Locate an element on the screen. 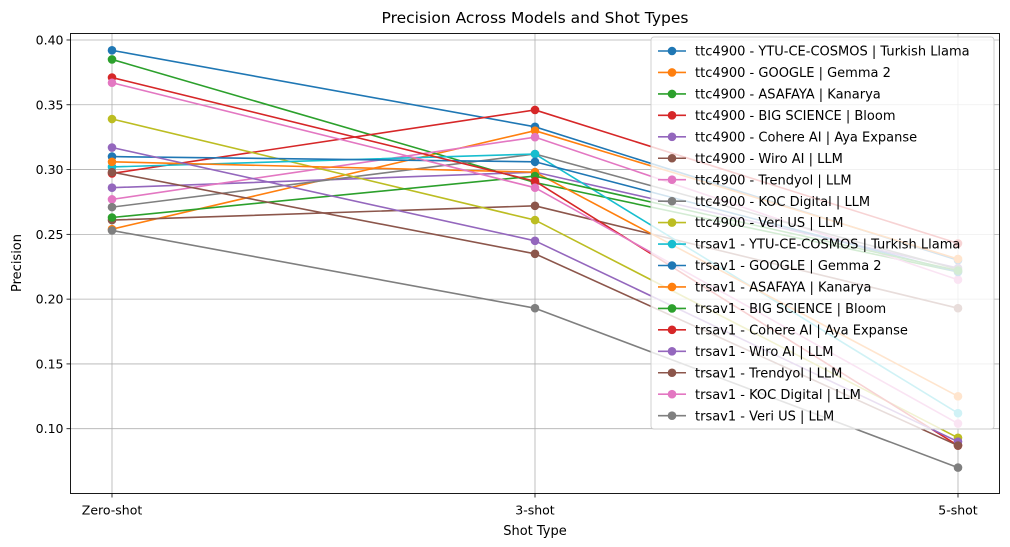 The image size is (1010, 547). legend-entry: ttc4900 - YTU-CE-COSMOS | Turkish Llama is located at coordinates (814, 52).